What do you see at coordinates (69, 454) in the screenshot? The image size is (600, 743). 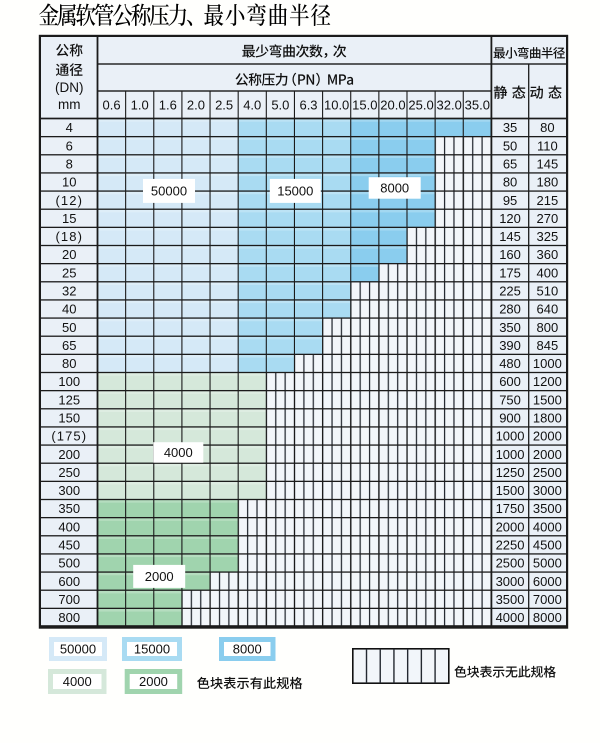 I see `svg-text: 200` at bounding box center [69, 454].